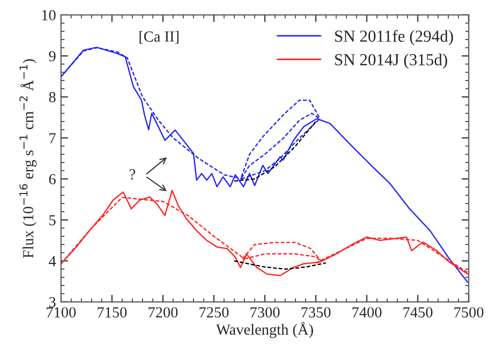 The width and height of the screenshot is (496, 347). I want to click on annotation: [Ca II], so click(159, 37).